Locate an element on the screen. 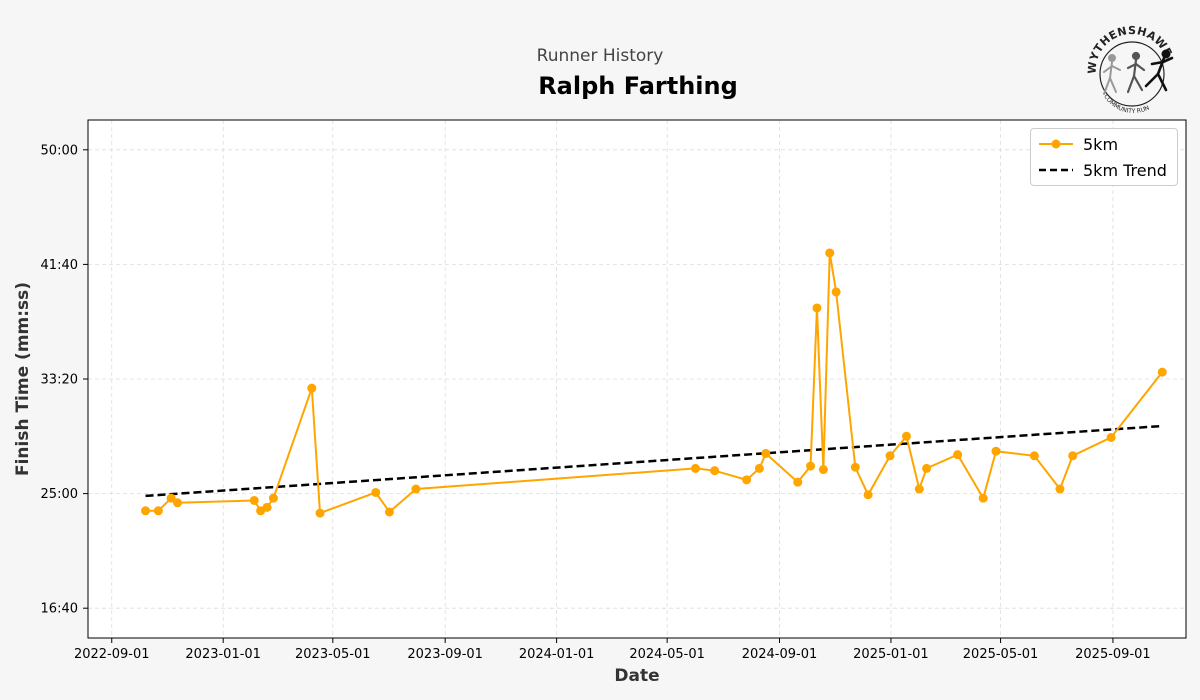  series-line-5km-trend is located at coordinates (654, 461).